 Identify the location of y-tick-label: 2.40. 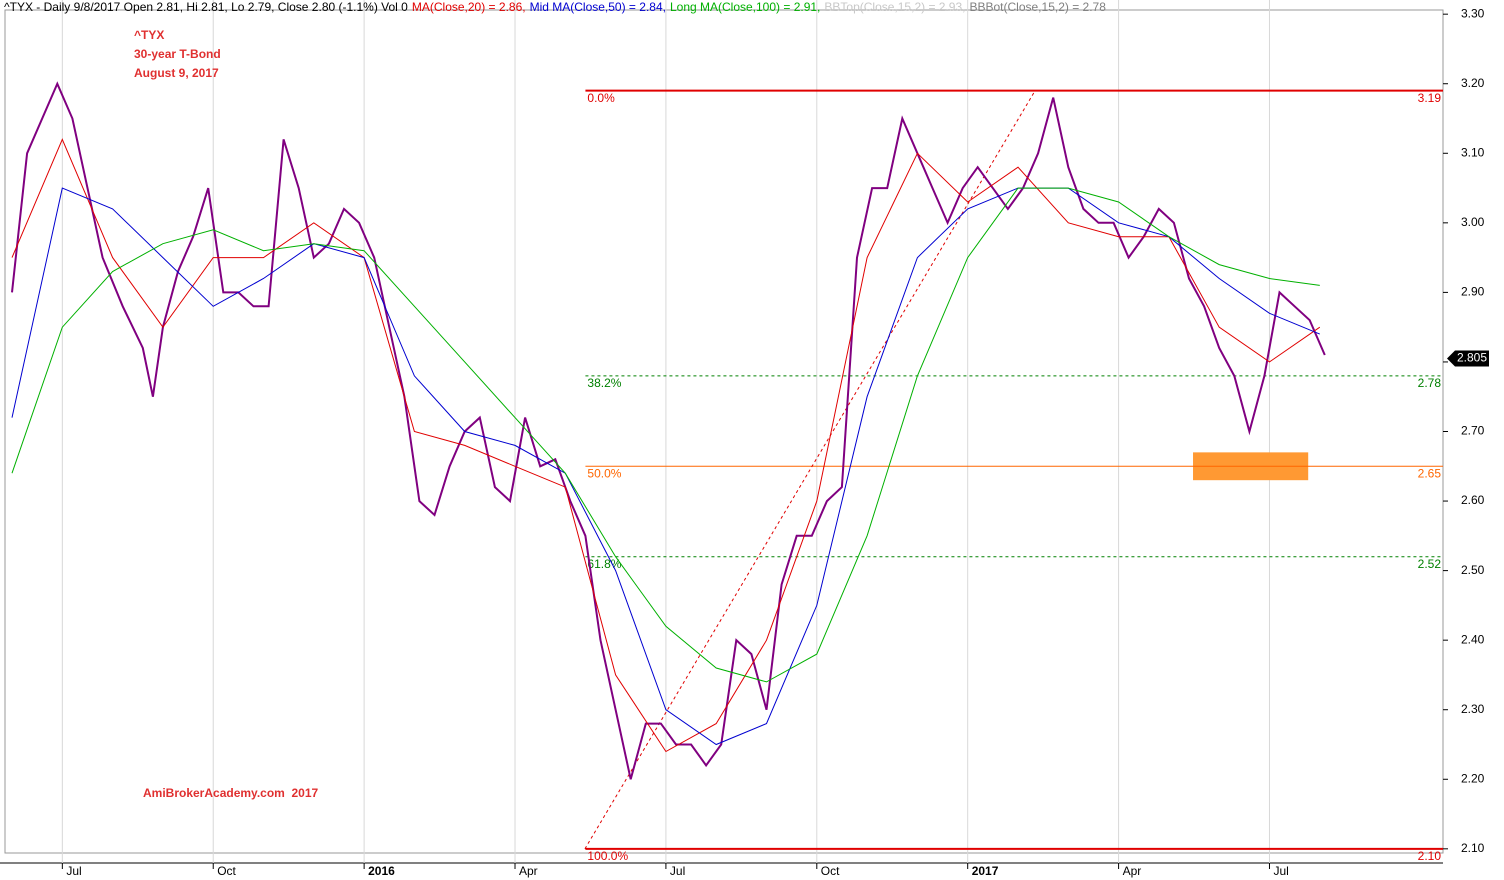
(1473, 639).